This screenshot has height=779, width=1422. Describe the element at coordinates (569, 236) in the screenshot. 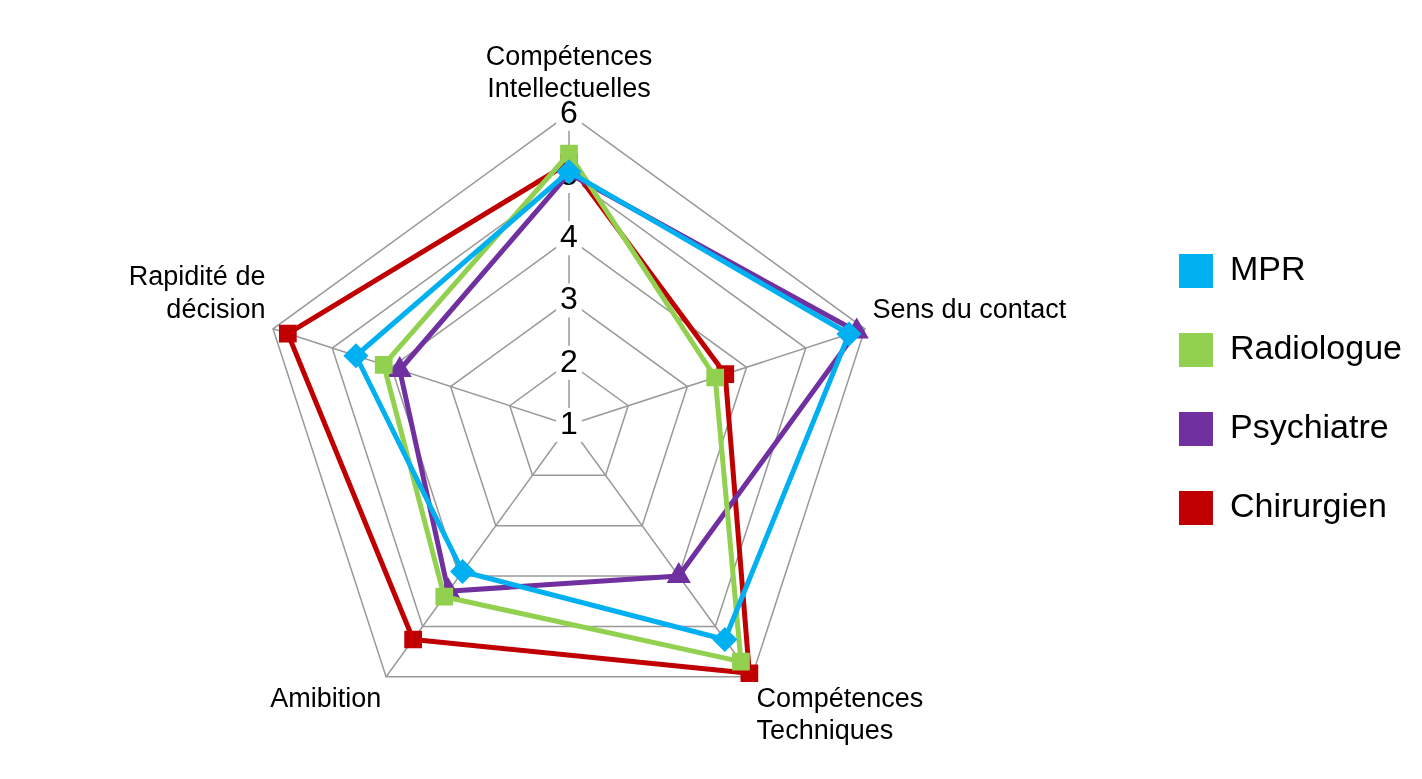

I see `y-tick-label: 4` at that location.